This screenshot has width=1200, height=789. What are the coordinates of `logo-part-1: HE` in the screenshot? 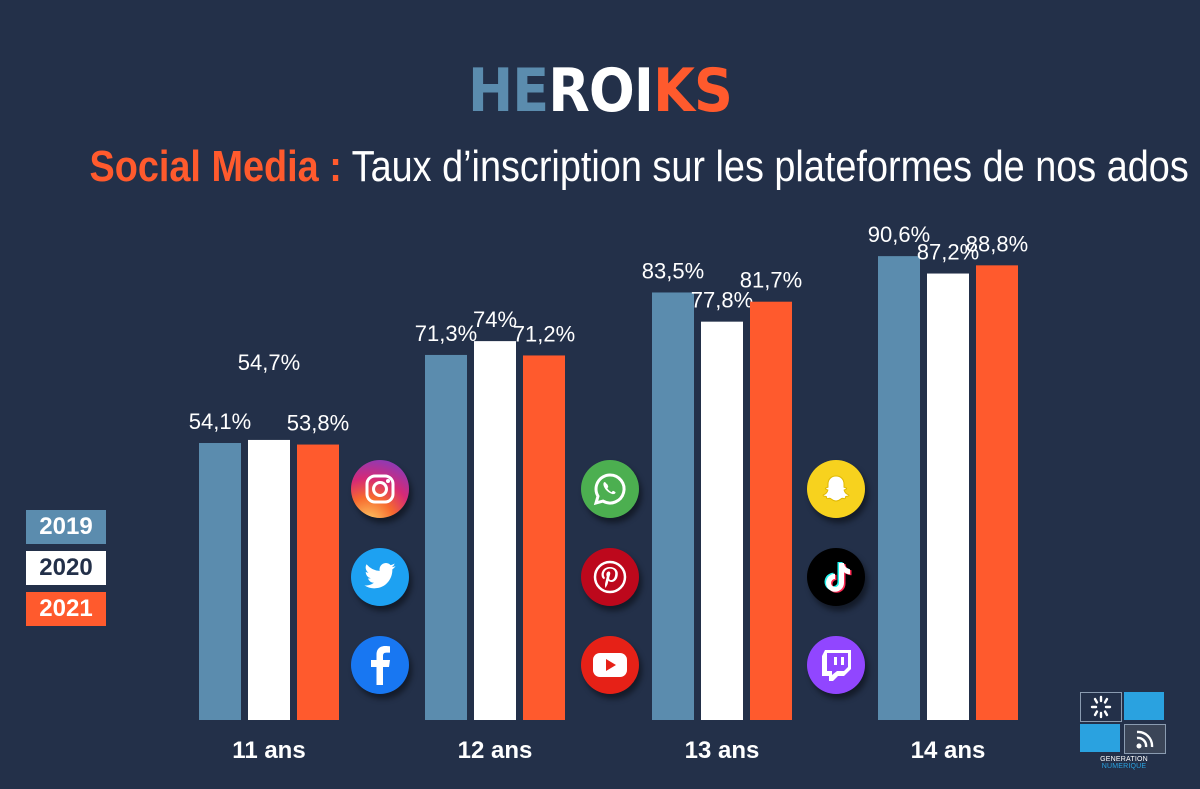 It's located at (508, 91).